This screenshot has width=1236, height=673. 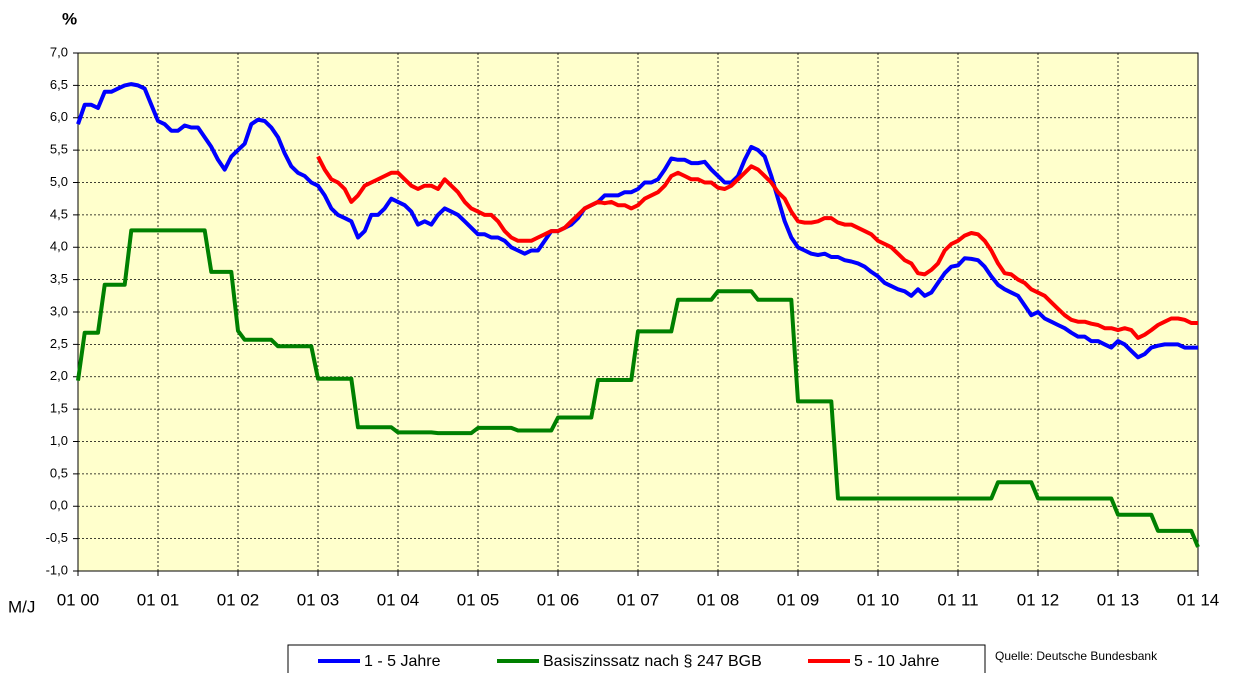 What do you see at coordinates (478, 599) in the screenshot?
I see `x-tick-label: 01 05` at bounding box center [478, 599].